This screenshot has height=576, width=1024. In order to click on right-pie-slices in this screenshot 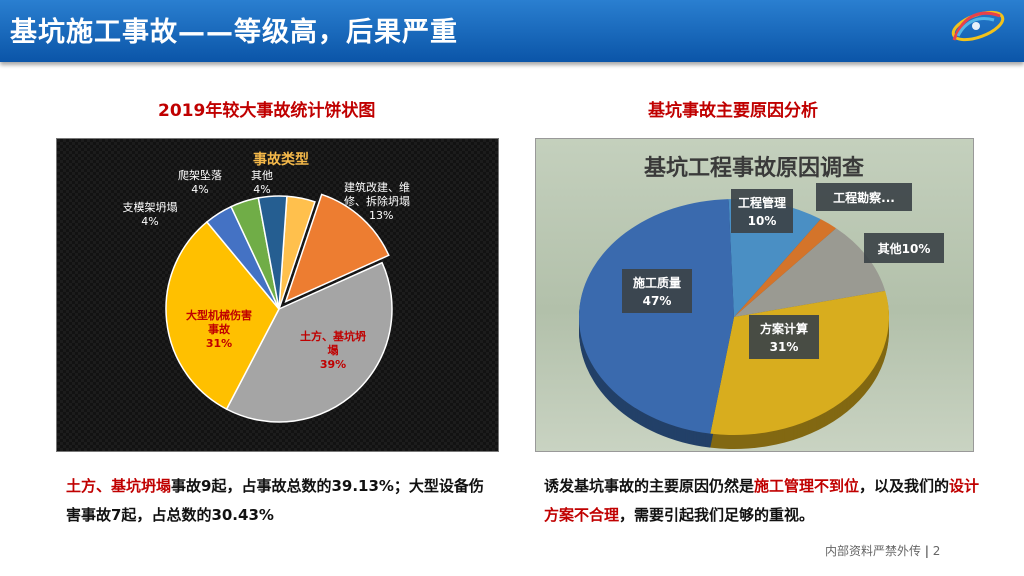, I will do `click(733, 324)`.